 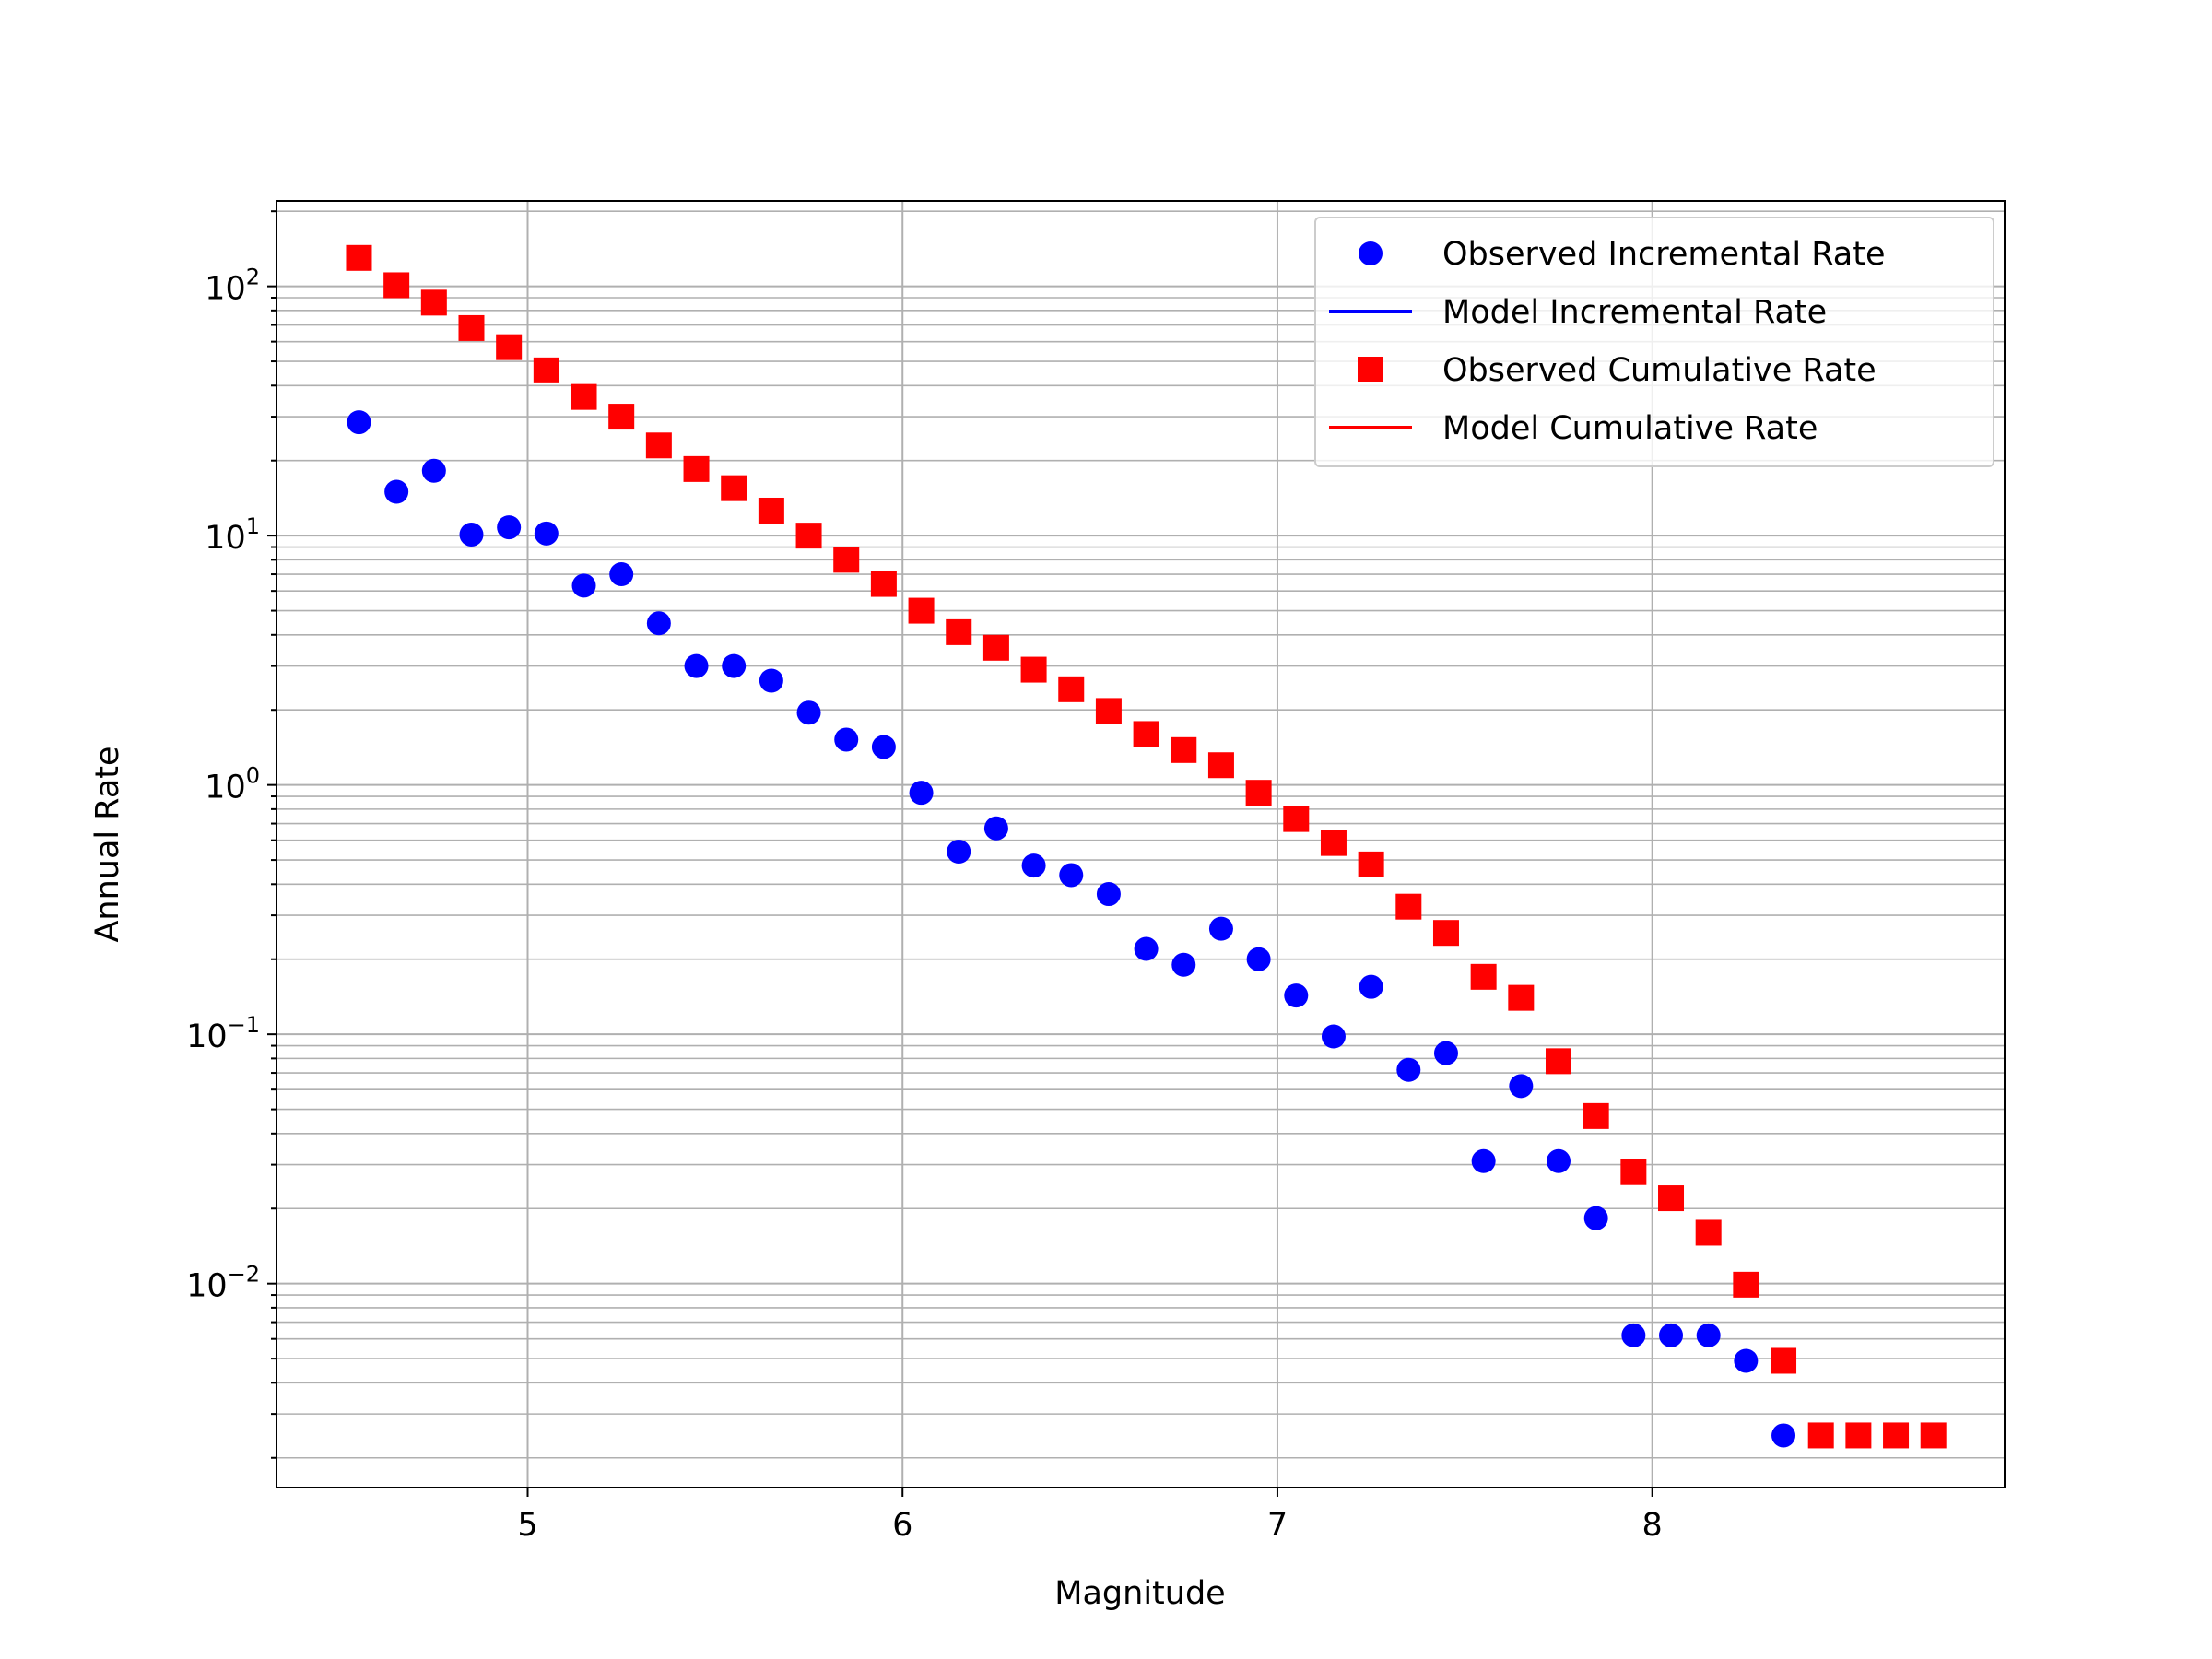 What do you see at coordinates (231, 834) in the screenshot?
I see `y-axis: 10⁻² 10⁻¹ 10⁰ 10¹ 10²` at bounding box center [231, 834].